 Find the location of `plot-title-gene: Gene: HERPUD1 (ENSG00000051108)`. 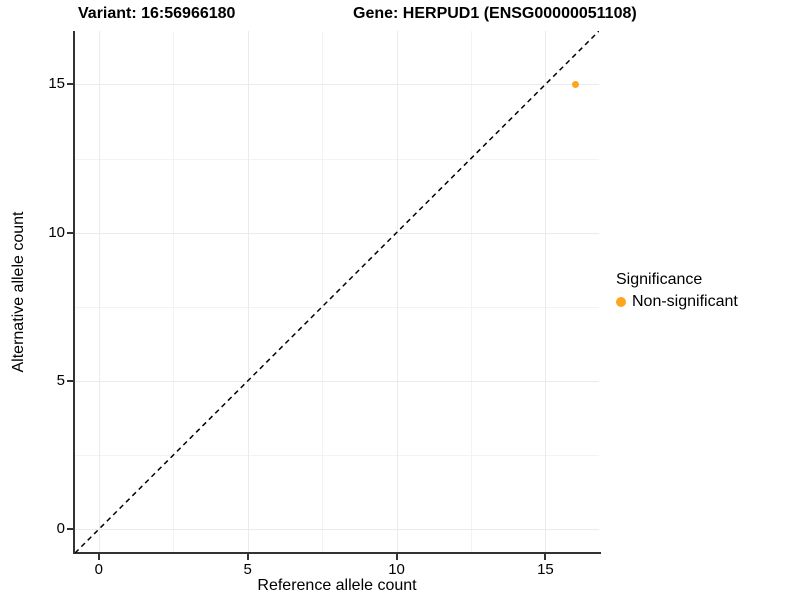

plot-title-gene: Gene: HERPUD1 (ENSG00000051108) is located at coordinates (495, 13).